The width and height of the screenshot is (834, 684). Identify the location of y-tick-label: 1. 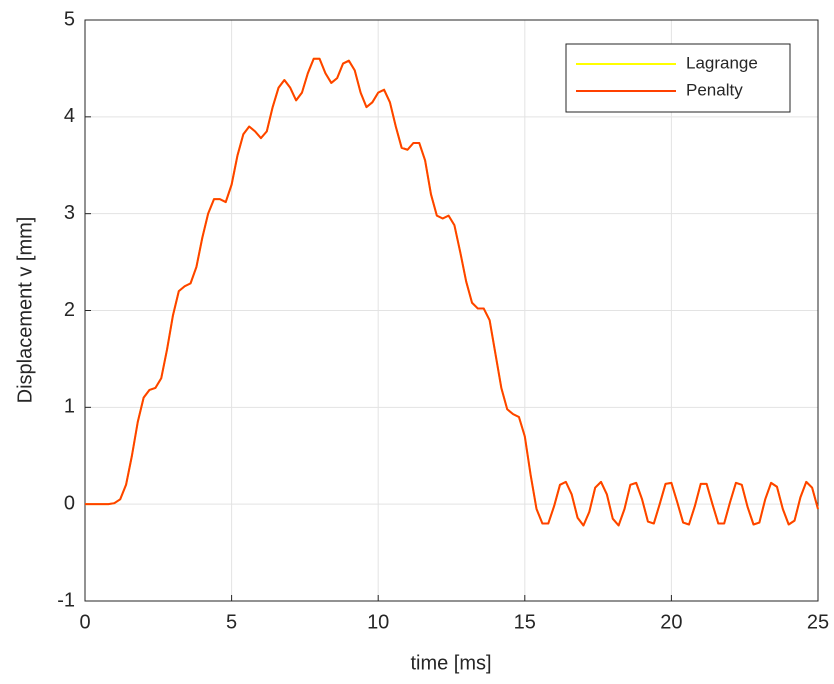
(69, 407).